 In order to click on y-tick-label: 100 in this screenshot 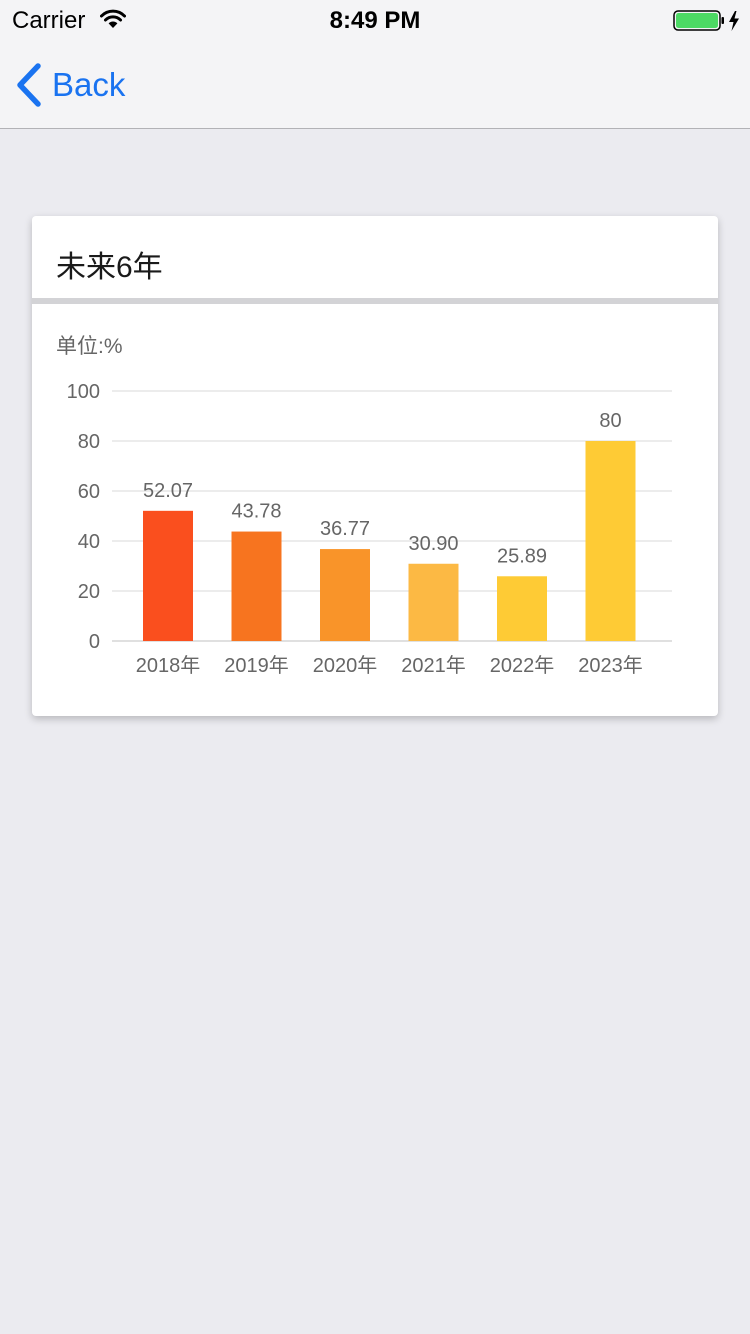, I will do `click(83, 392)`.